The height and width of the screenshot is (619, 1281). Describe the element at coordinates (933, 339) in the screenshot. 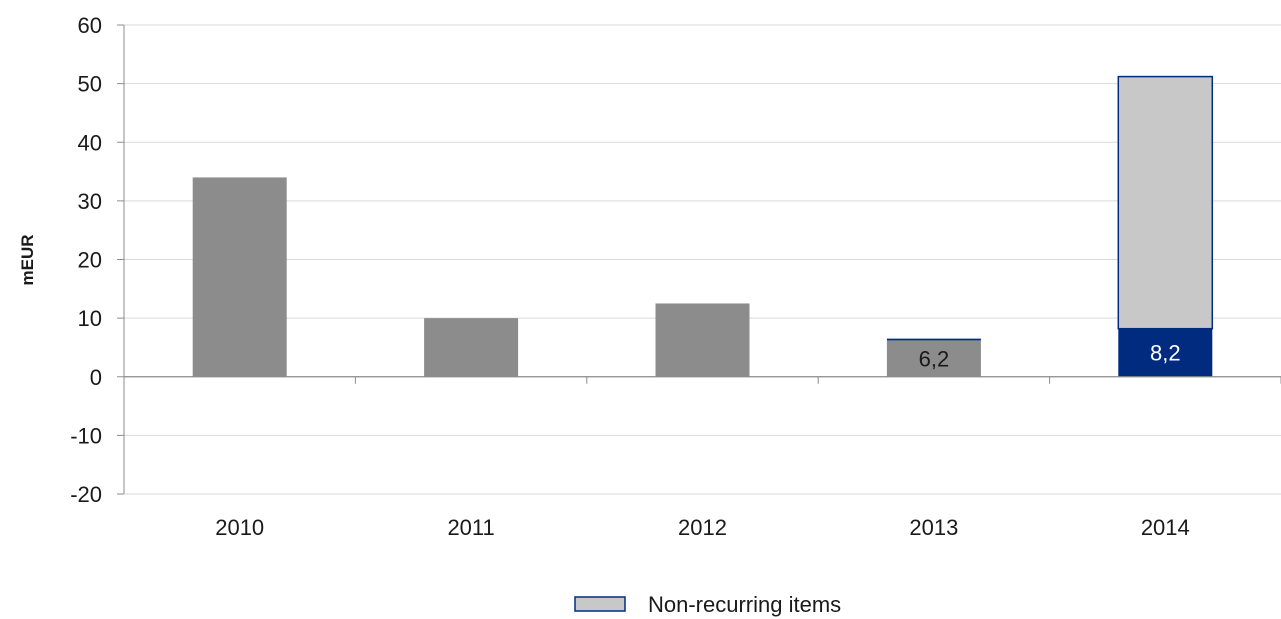

I see `bar-2013-dark` at that location.